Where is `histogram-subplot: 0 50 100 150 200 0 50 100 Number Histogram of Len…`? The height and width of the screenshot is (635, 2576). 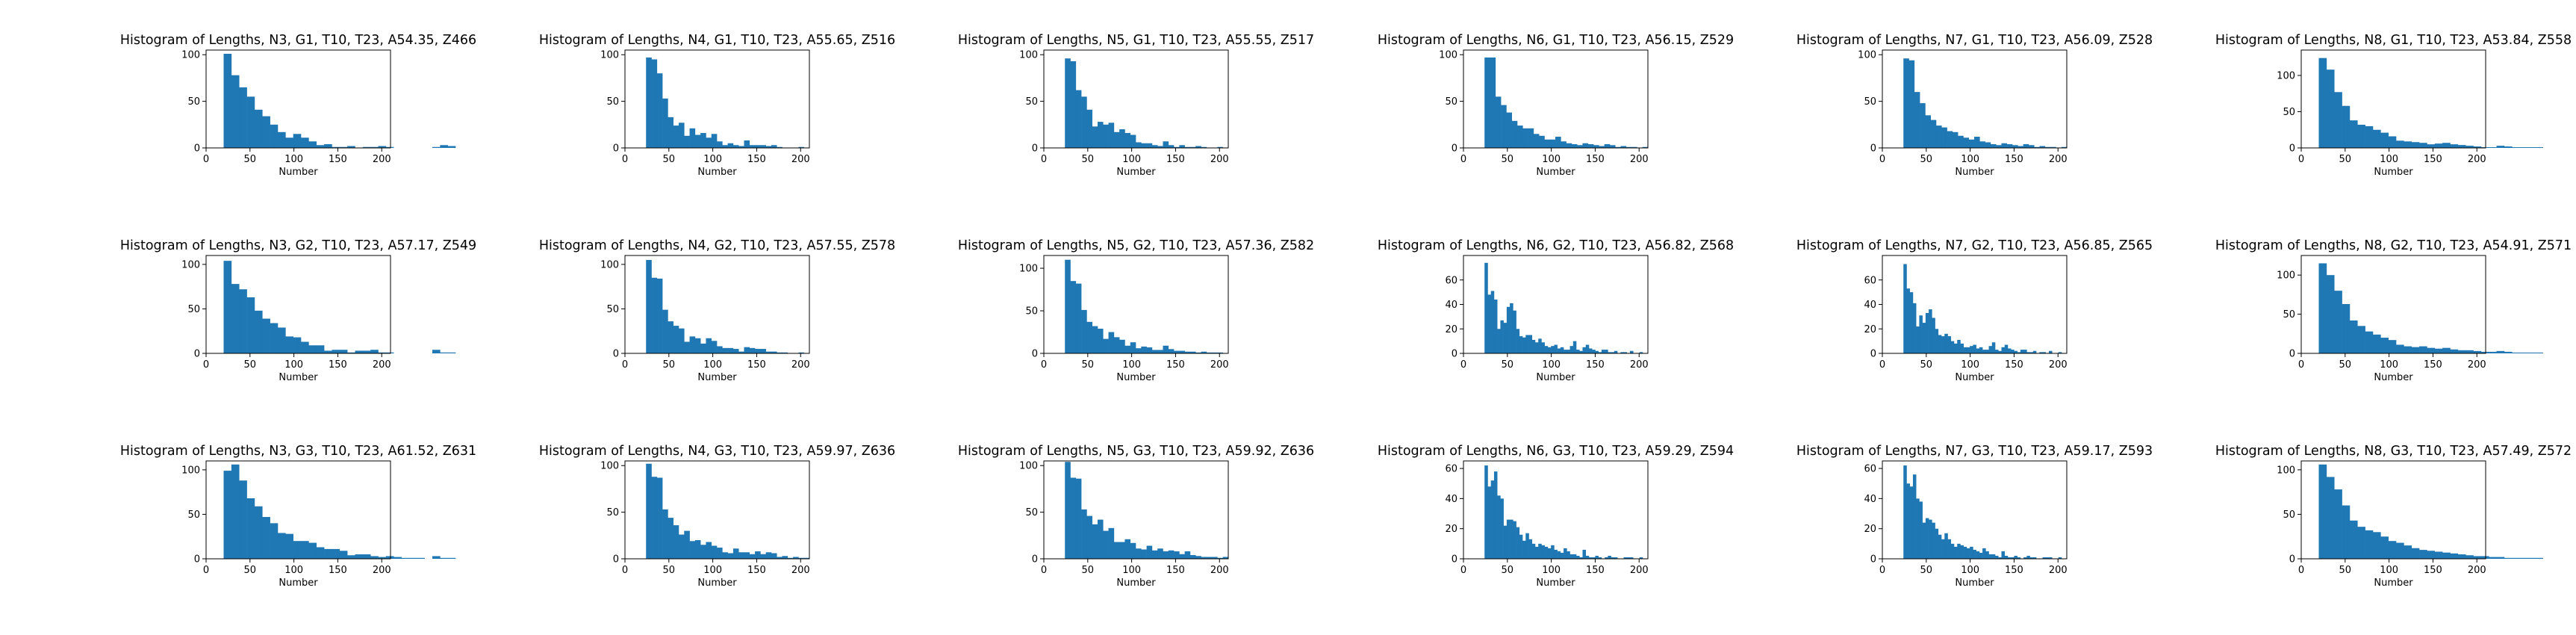
histogram-subplot: 0 50 100 150 200 0 50 100 Number Histogram of Len… is located at coordinates (298, 105).